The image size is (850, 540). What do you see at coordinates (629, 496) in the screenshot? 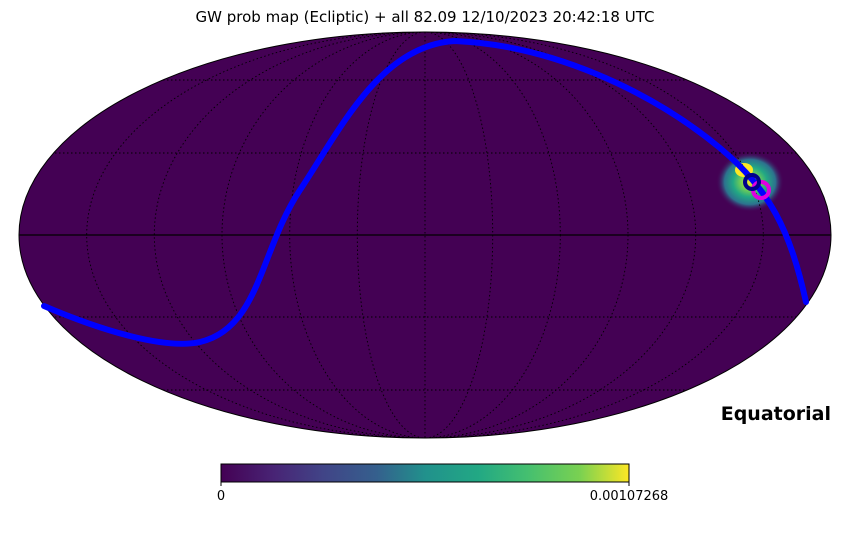
I see `colorbar-max-label: 0.00107268` at bounding box center [629, 496].